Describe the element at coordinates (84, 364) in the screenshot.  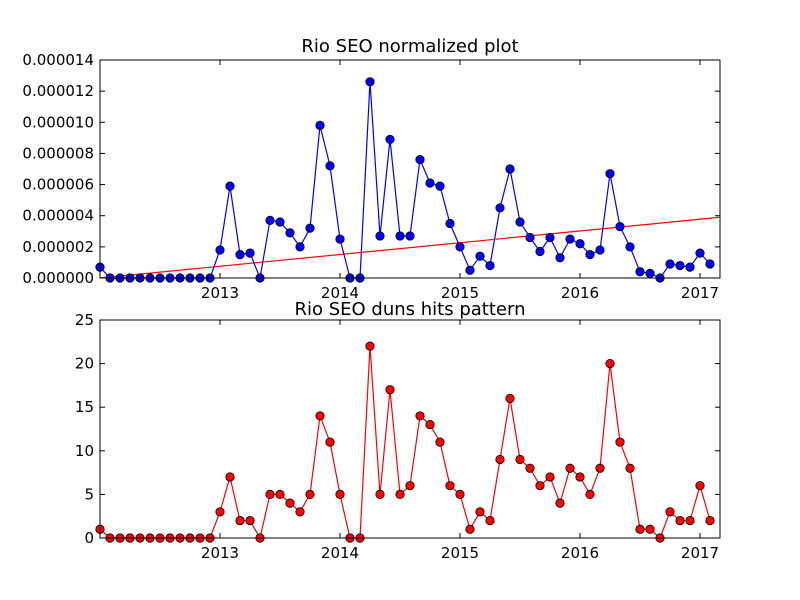
I see `y-tick-label: 20` at that location.